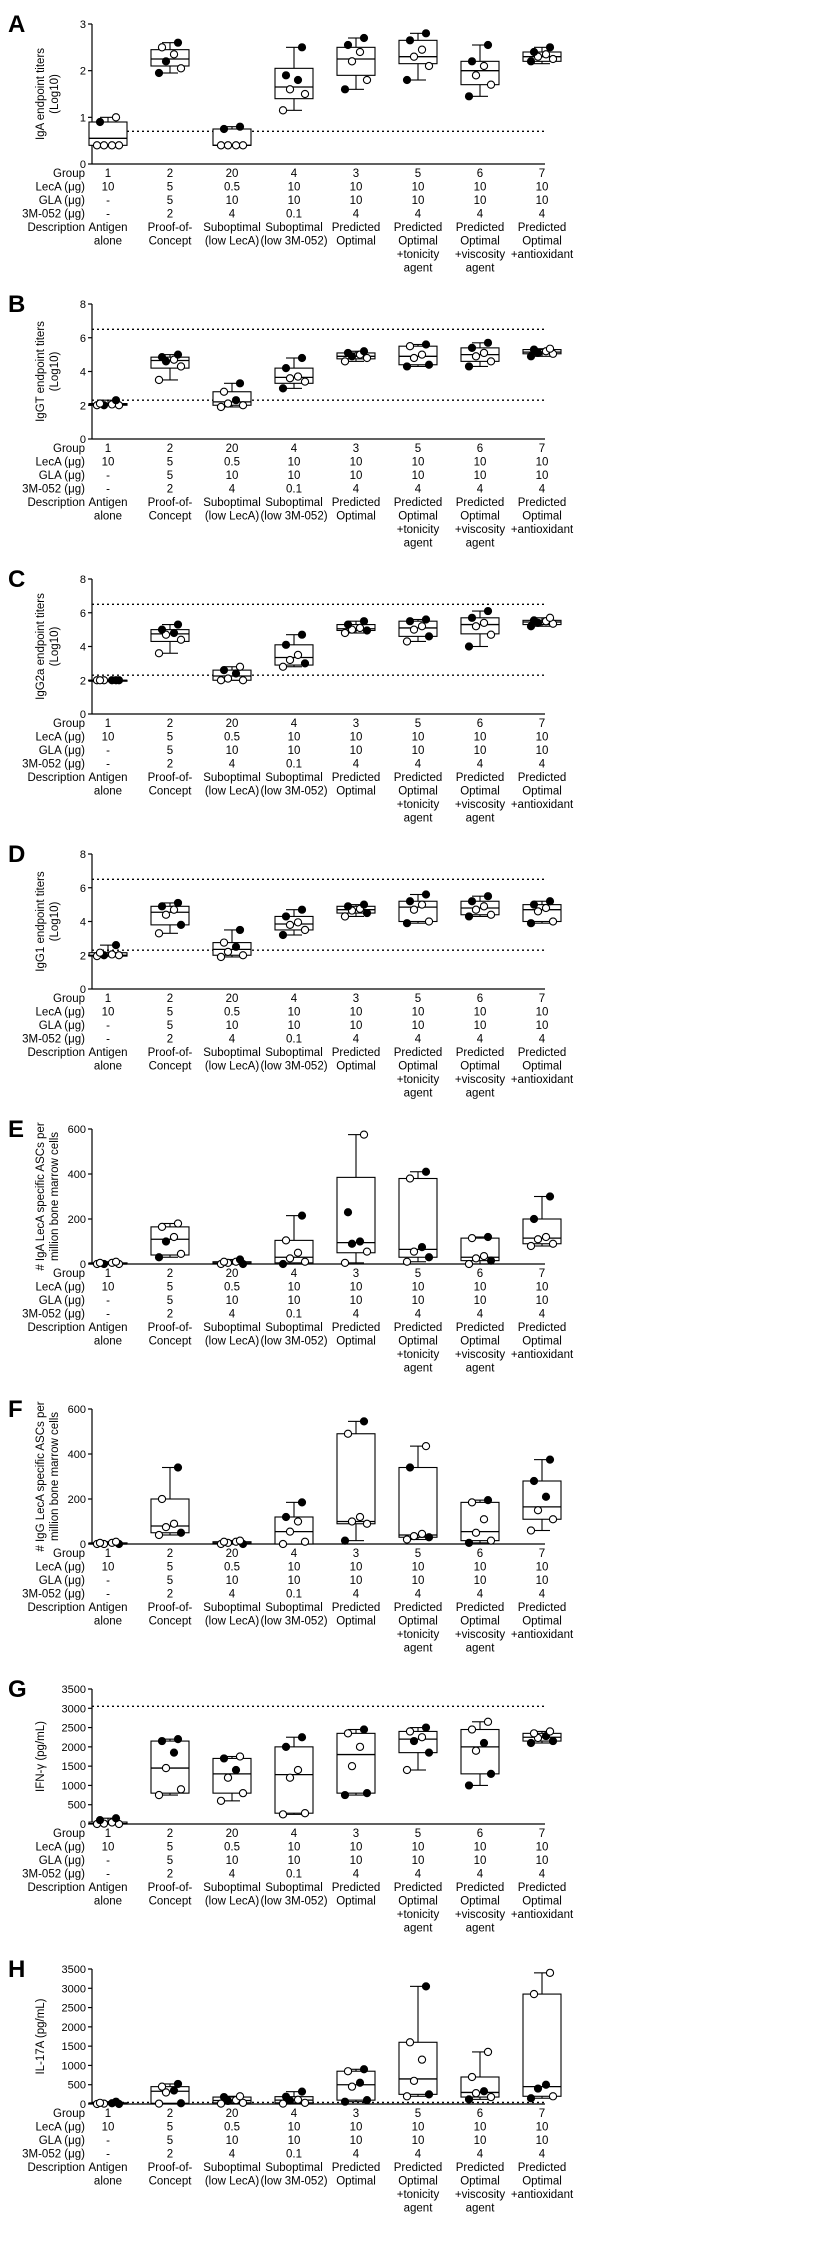  I want to click on panel-h-description-line: agent, so click(481, 2209).